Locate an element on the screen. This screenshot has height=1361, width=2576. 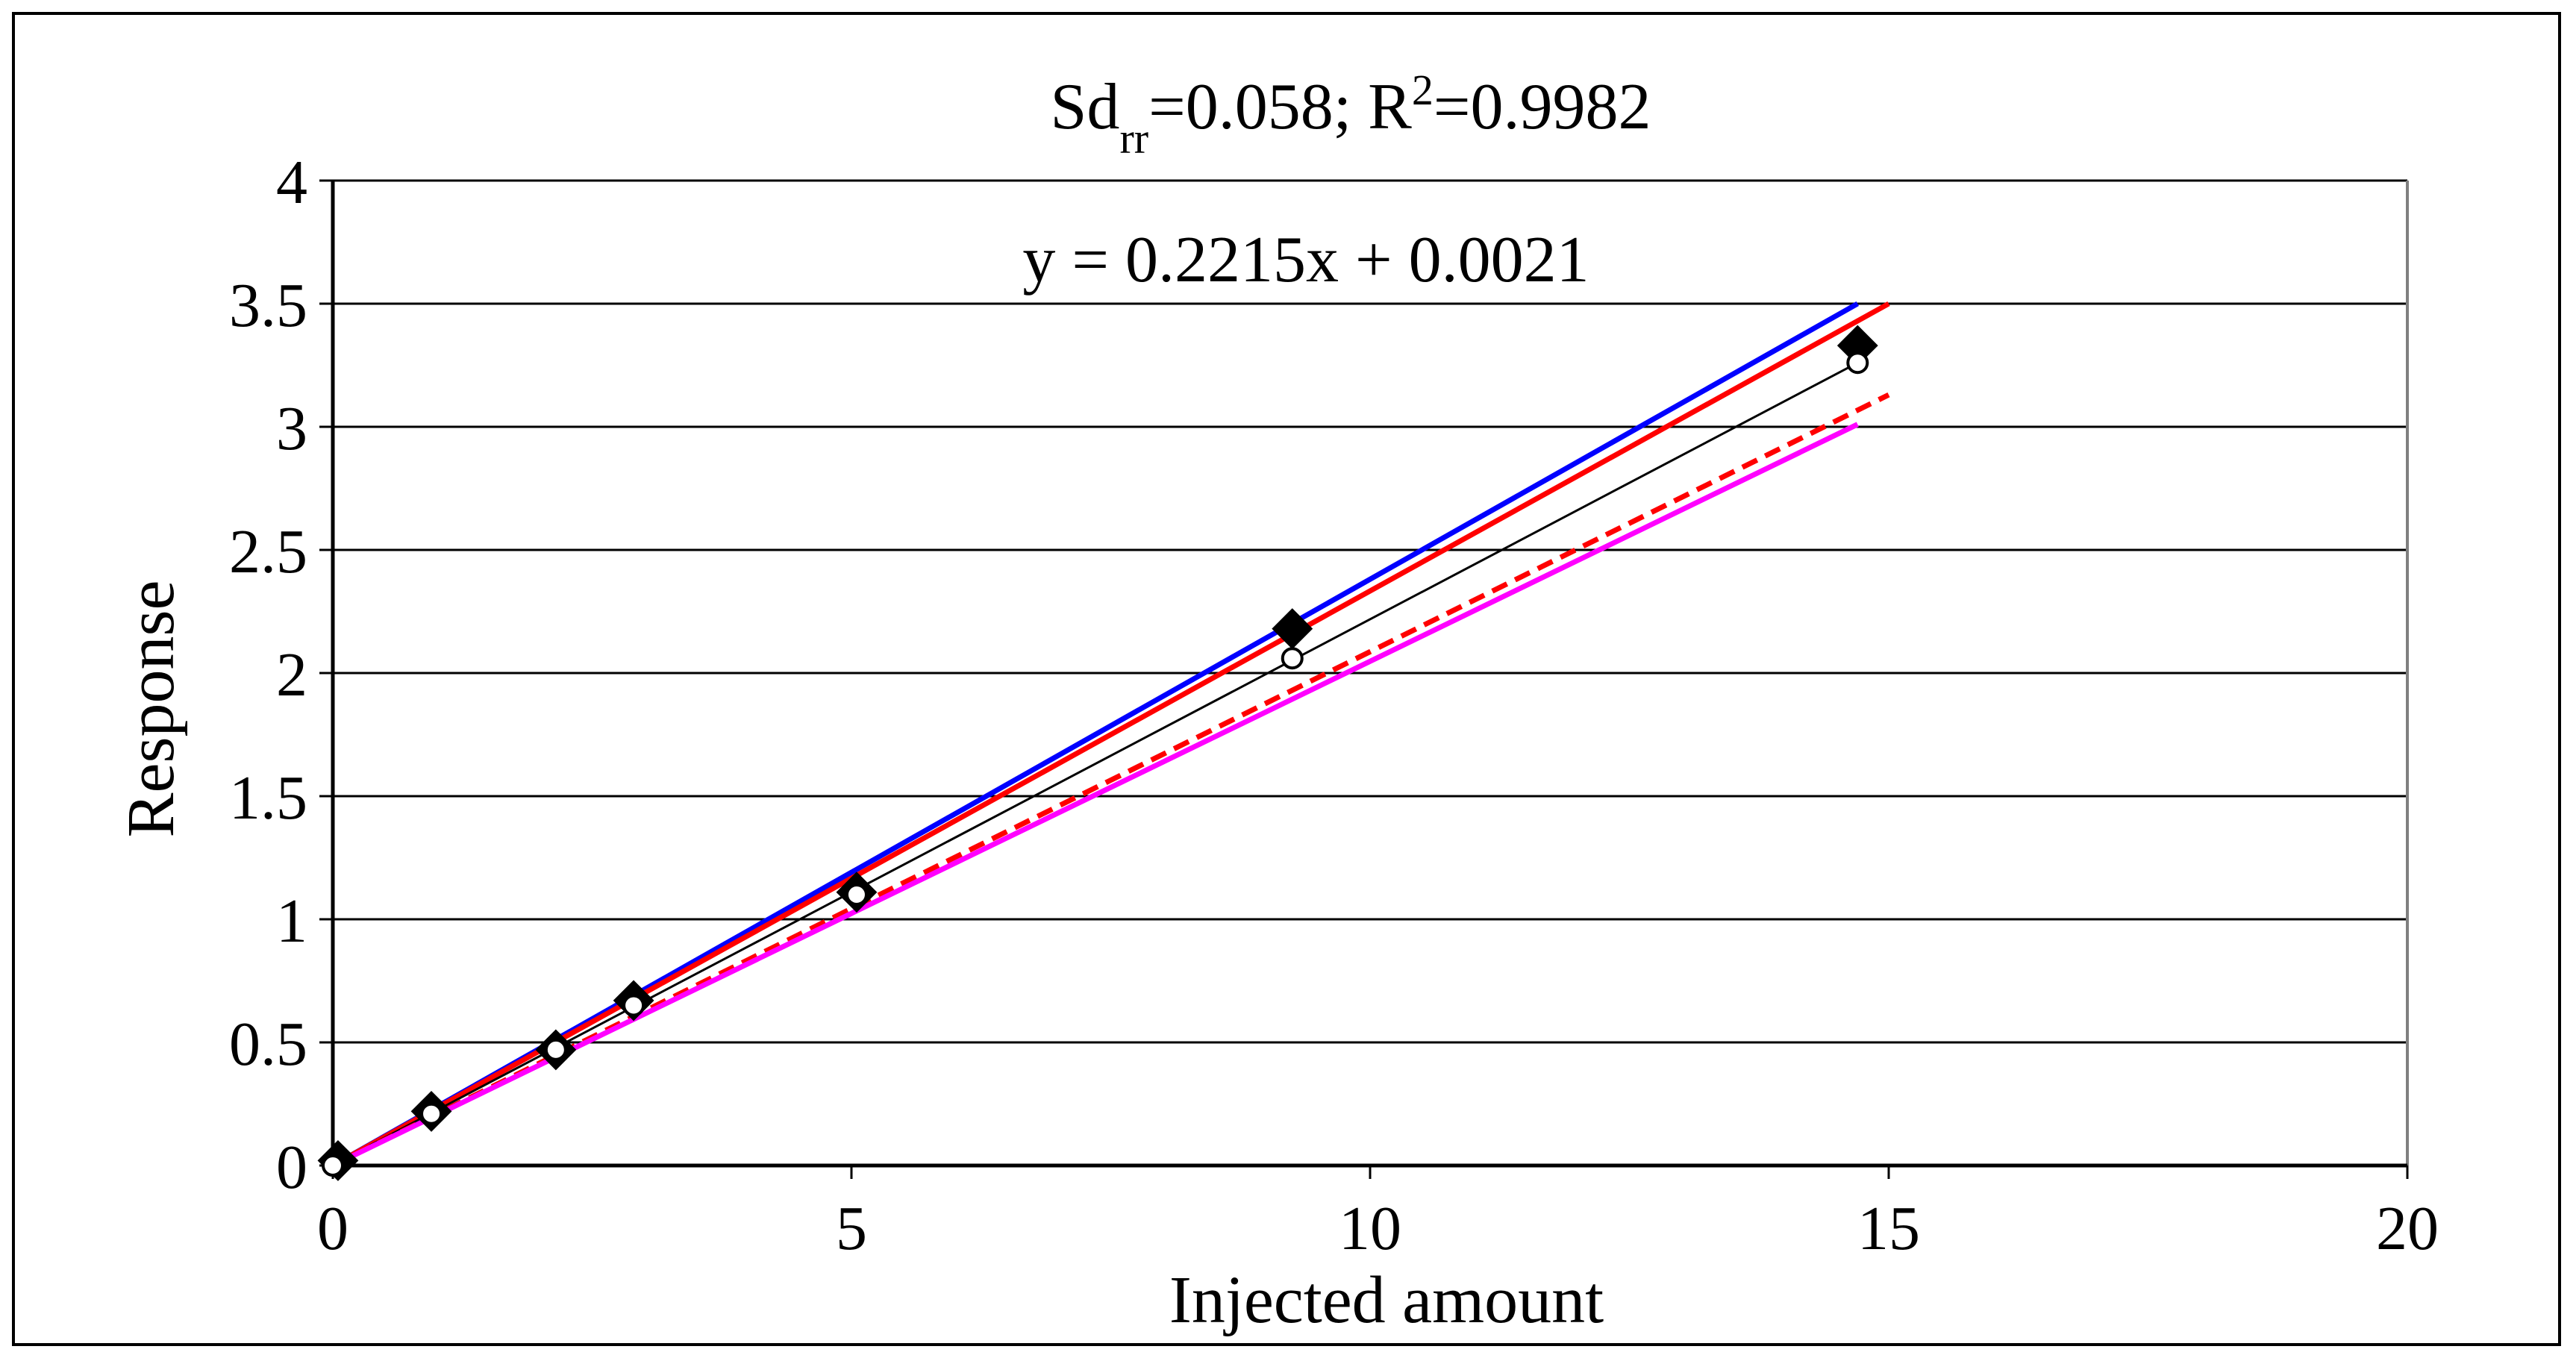
y-axis-label: Response is located at coordinates (151, 709).